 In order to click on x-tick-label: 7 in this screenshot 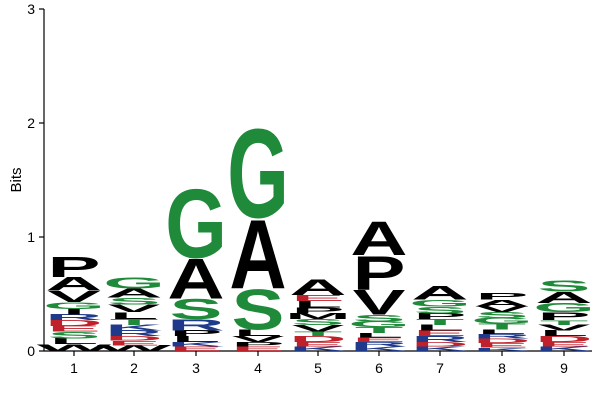, I will do `click(440, 368)`.